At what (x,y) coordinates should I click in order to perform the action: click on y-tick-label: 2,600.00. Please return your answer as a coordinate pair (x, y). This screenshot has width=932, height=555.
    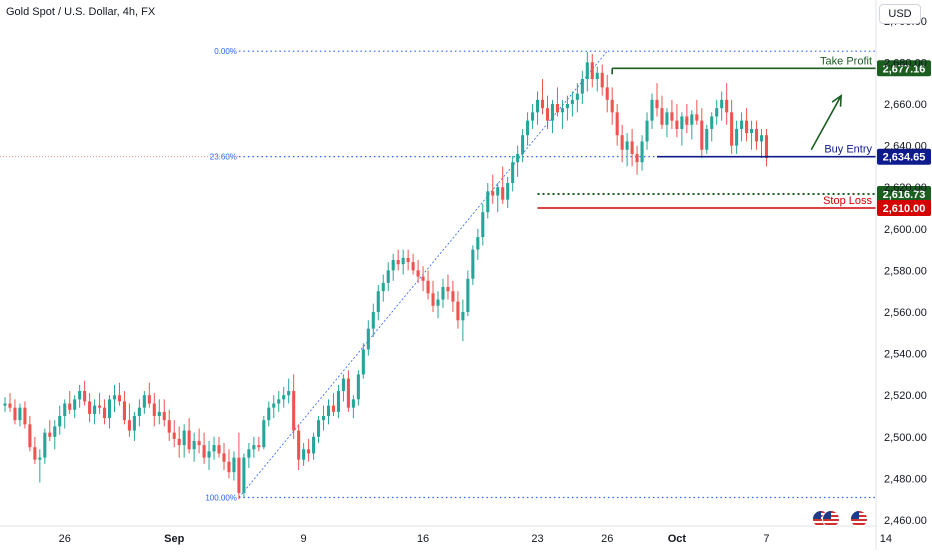
    Looking at the image, I should click on (905, 230).